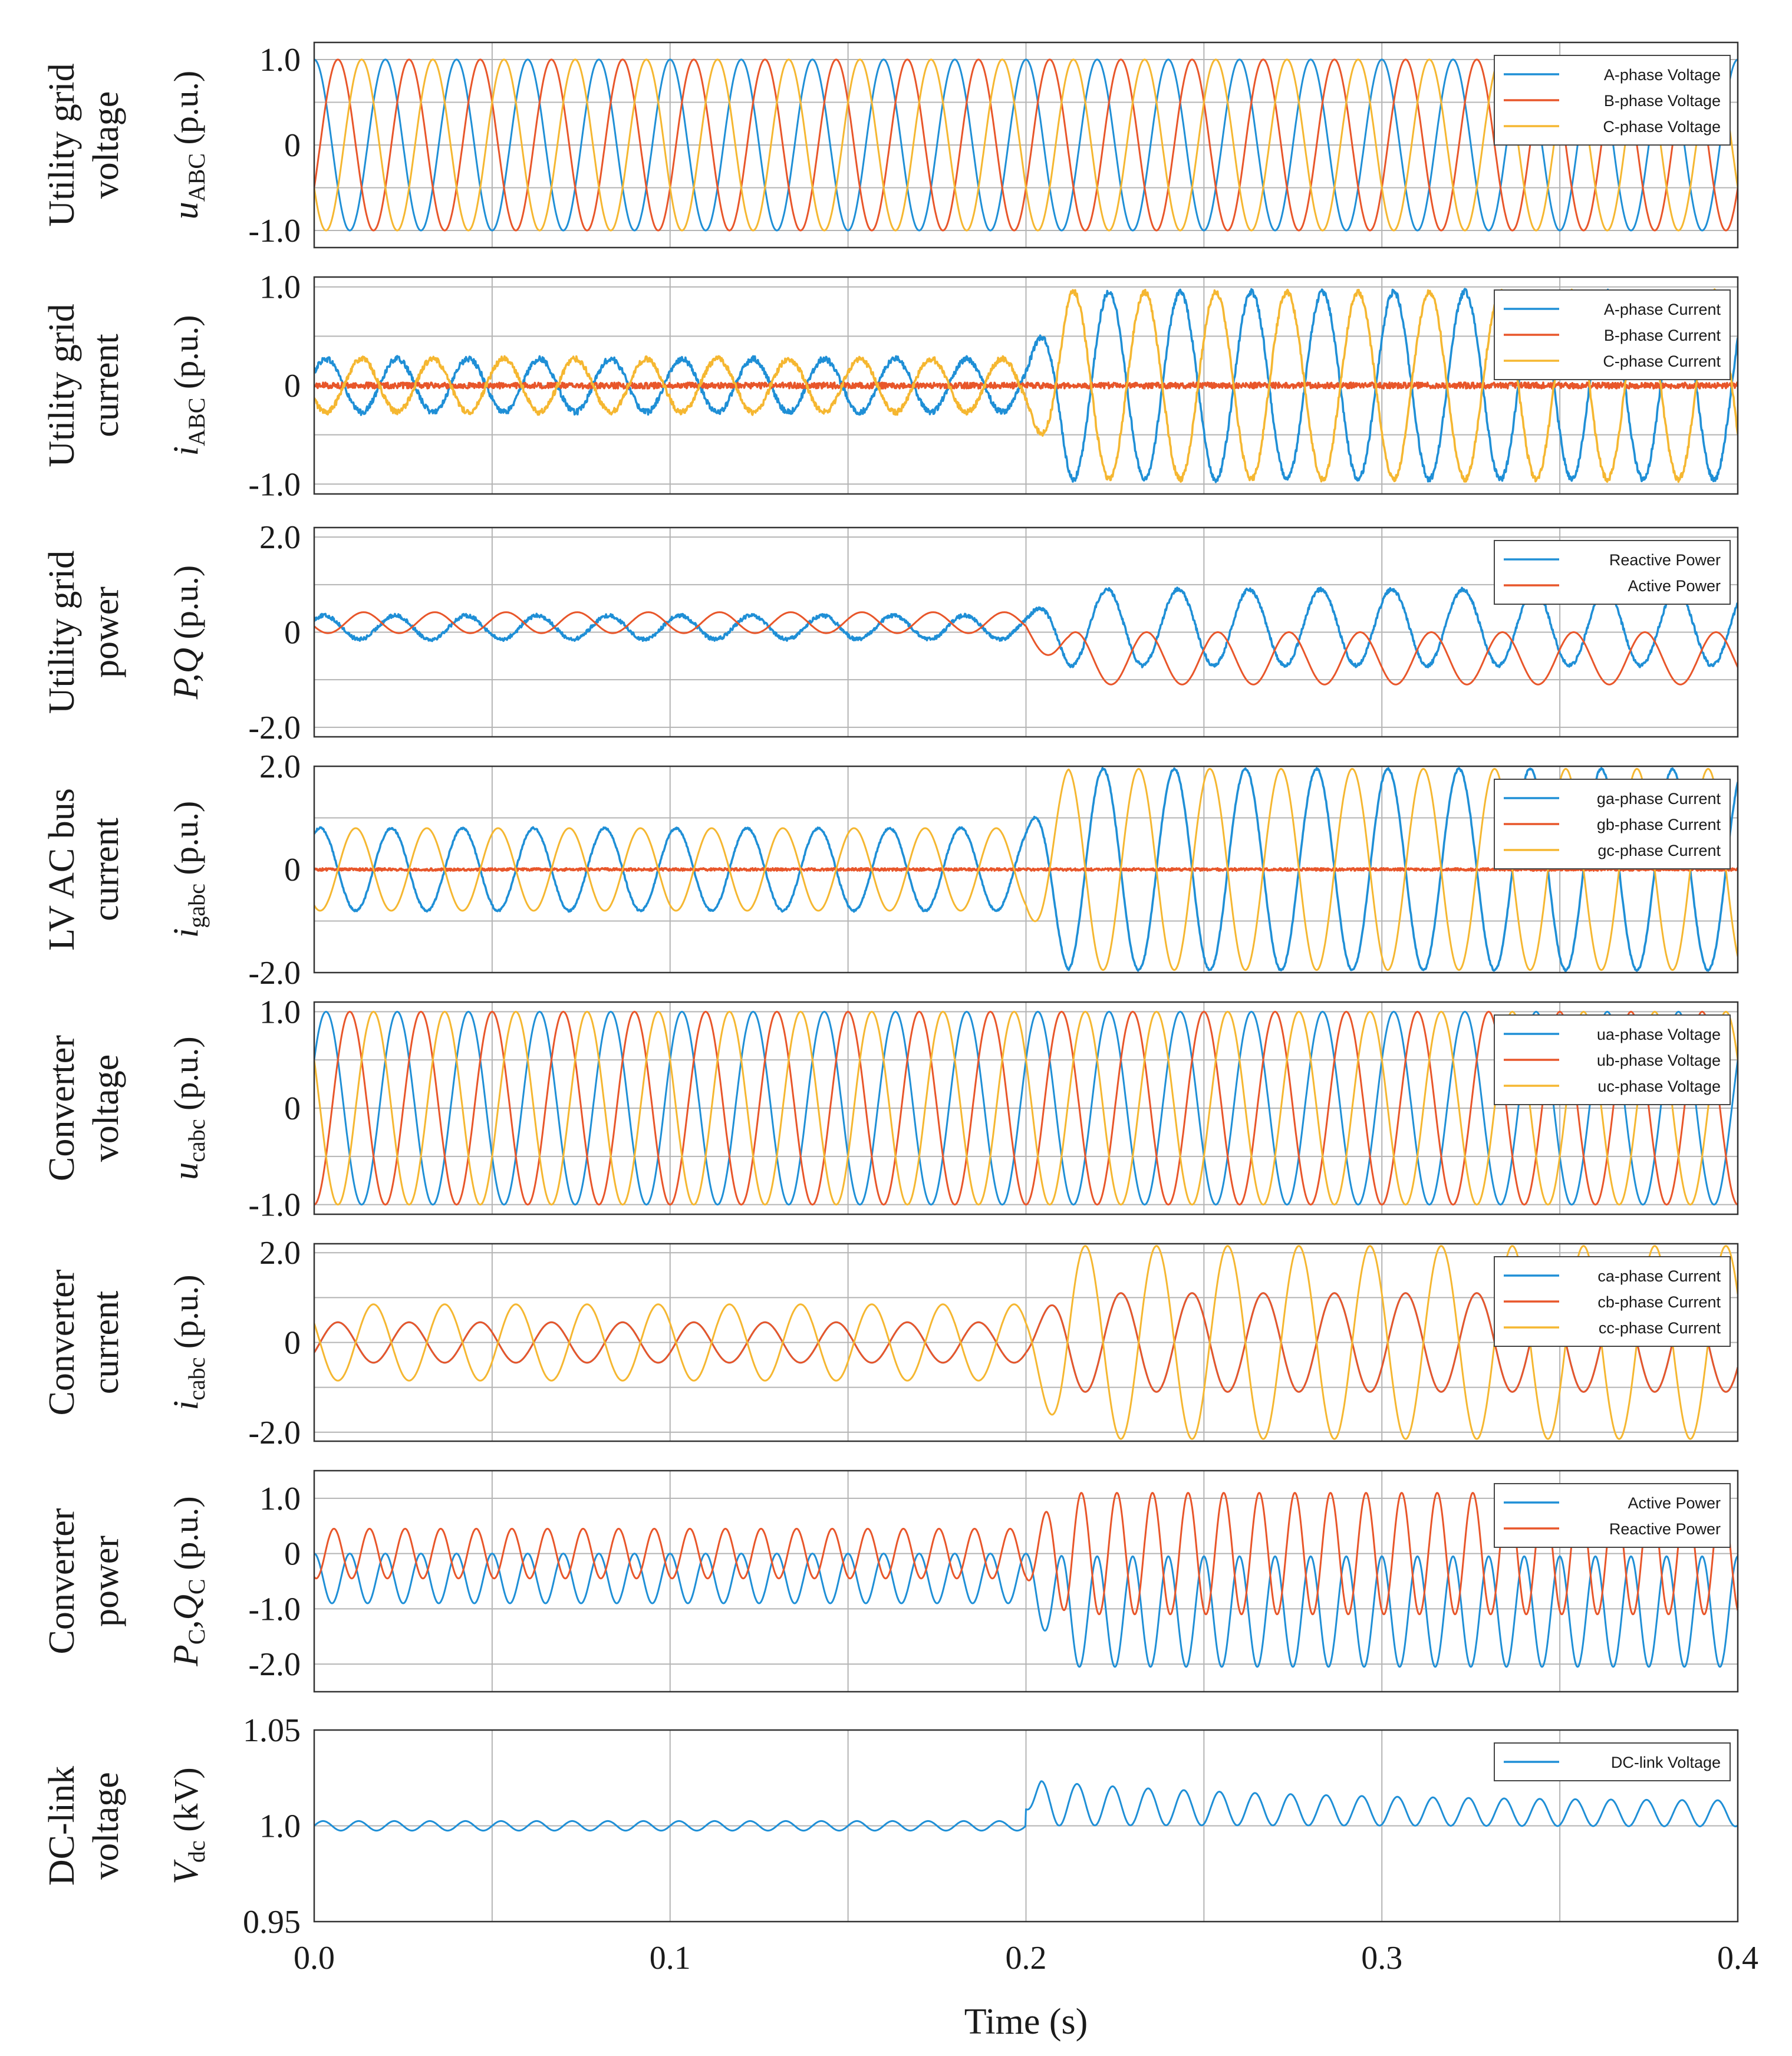  I want to click on legend-entry: A-phase Current, so click(1662, 309).